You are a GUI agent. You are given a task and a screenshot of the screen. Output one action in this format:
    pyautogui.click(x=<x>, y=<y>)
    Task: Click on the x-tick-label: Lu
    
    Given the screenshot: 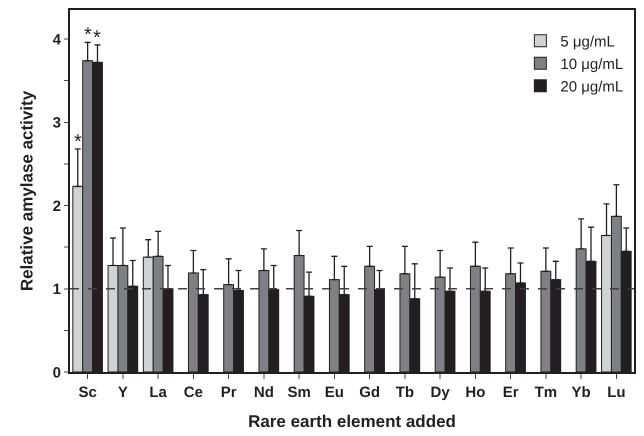 What is the action you would take?
    pyautogui.click(x=616, y=392)
    